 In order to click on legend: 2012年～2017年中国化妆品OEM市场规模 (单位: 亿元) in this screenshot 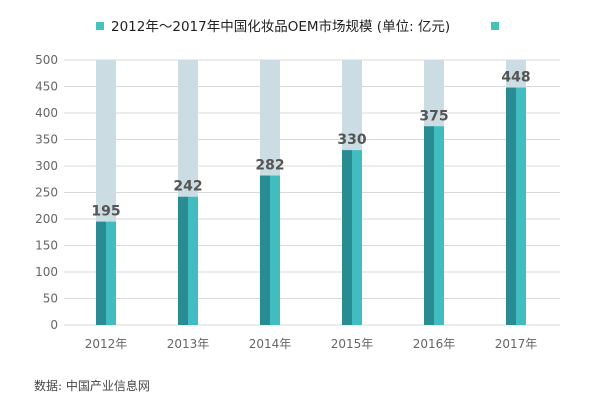, I will do `click(297, 26)`.